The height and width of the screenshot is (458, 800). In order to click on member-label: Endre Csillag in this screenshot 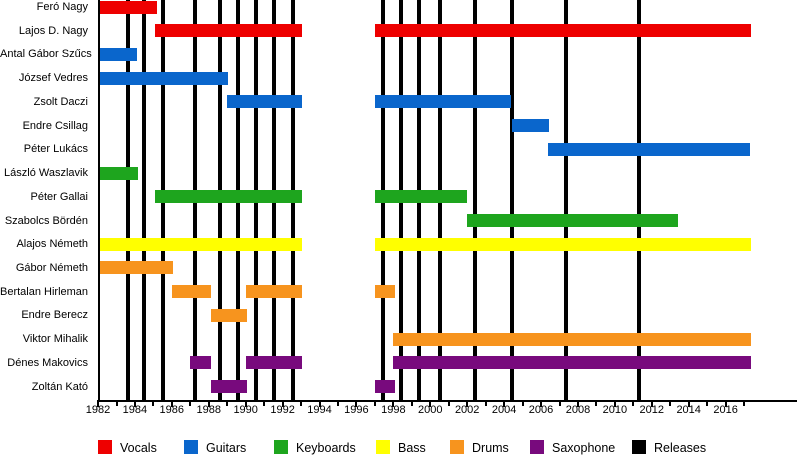, I will do `click(55, 125)`.